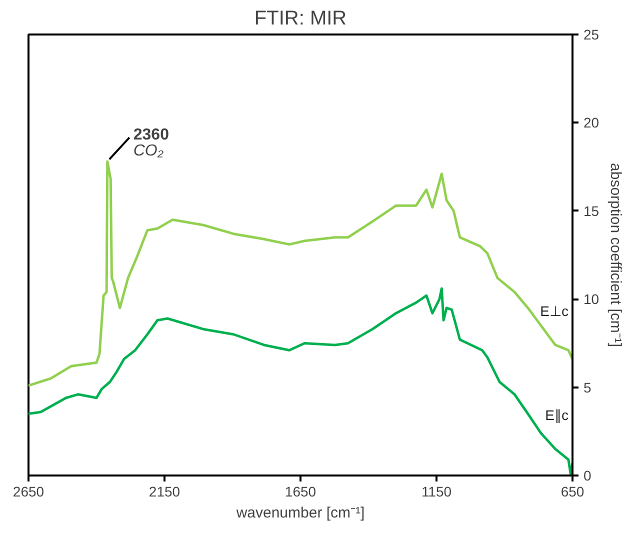 Image resolution: width=638 pixels, height=535 pixels. I want to click on y-tick-label: 15, so click(592, 210).